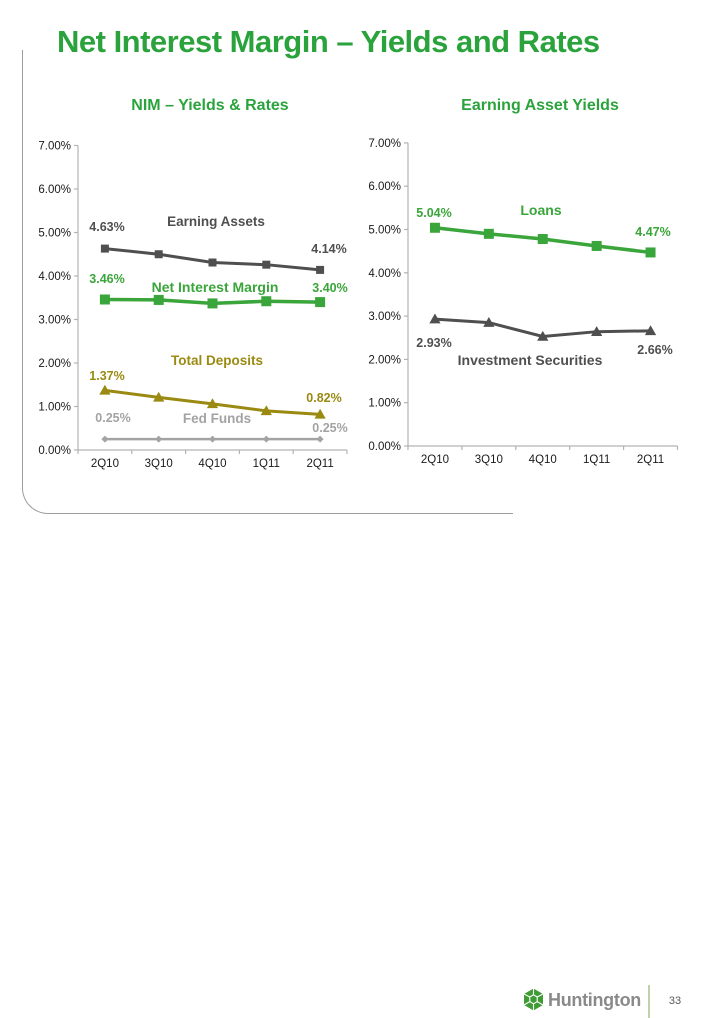 Image resolution: width=720 pixels, height=1018 pixels. Describe the element at coordinates (217, 360) in the screenshot. I see `svg-text: Total Deposits` at that location.